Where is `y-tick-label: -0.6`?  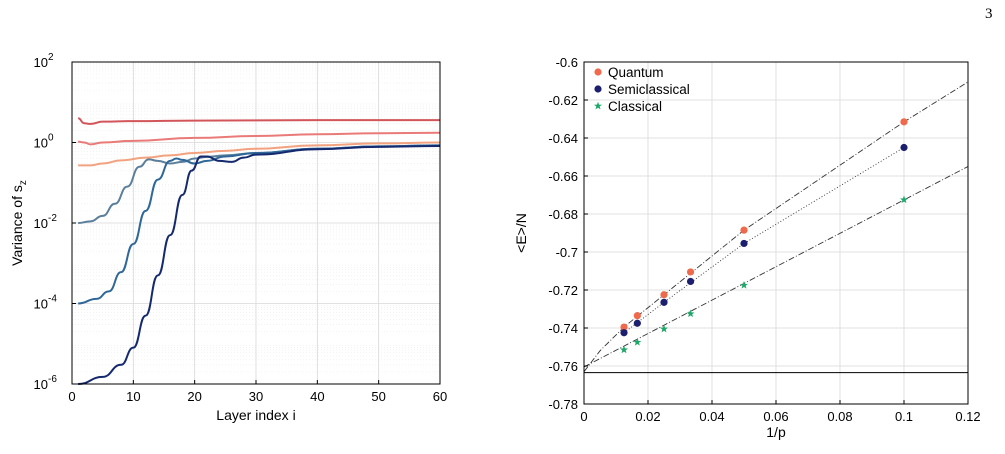 y-tick-label: -0.6 is located at coordinates (567, 62).